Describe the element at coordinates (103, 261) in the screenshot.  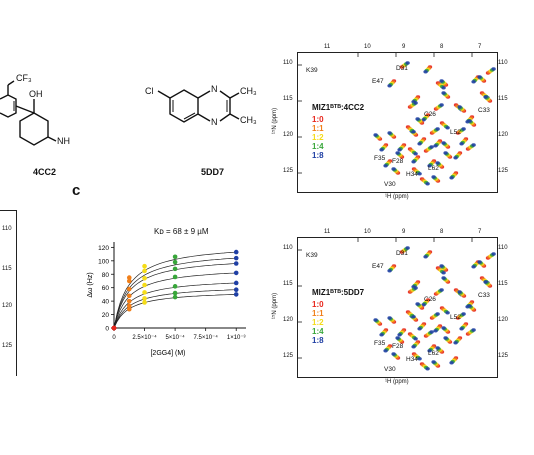
I see `y-tick-label: 100` at that location.